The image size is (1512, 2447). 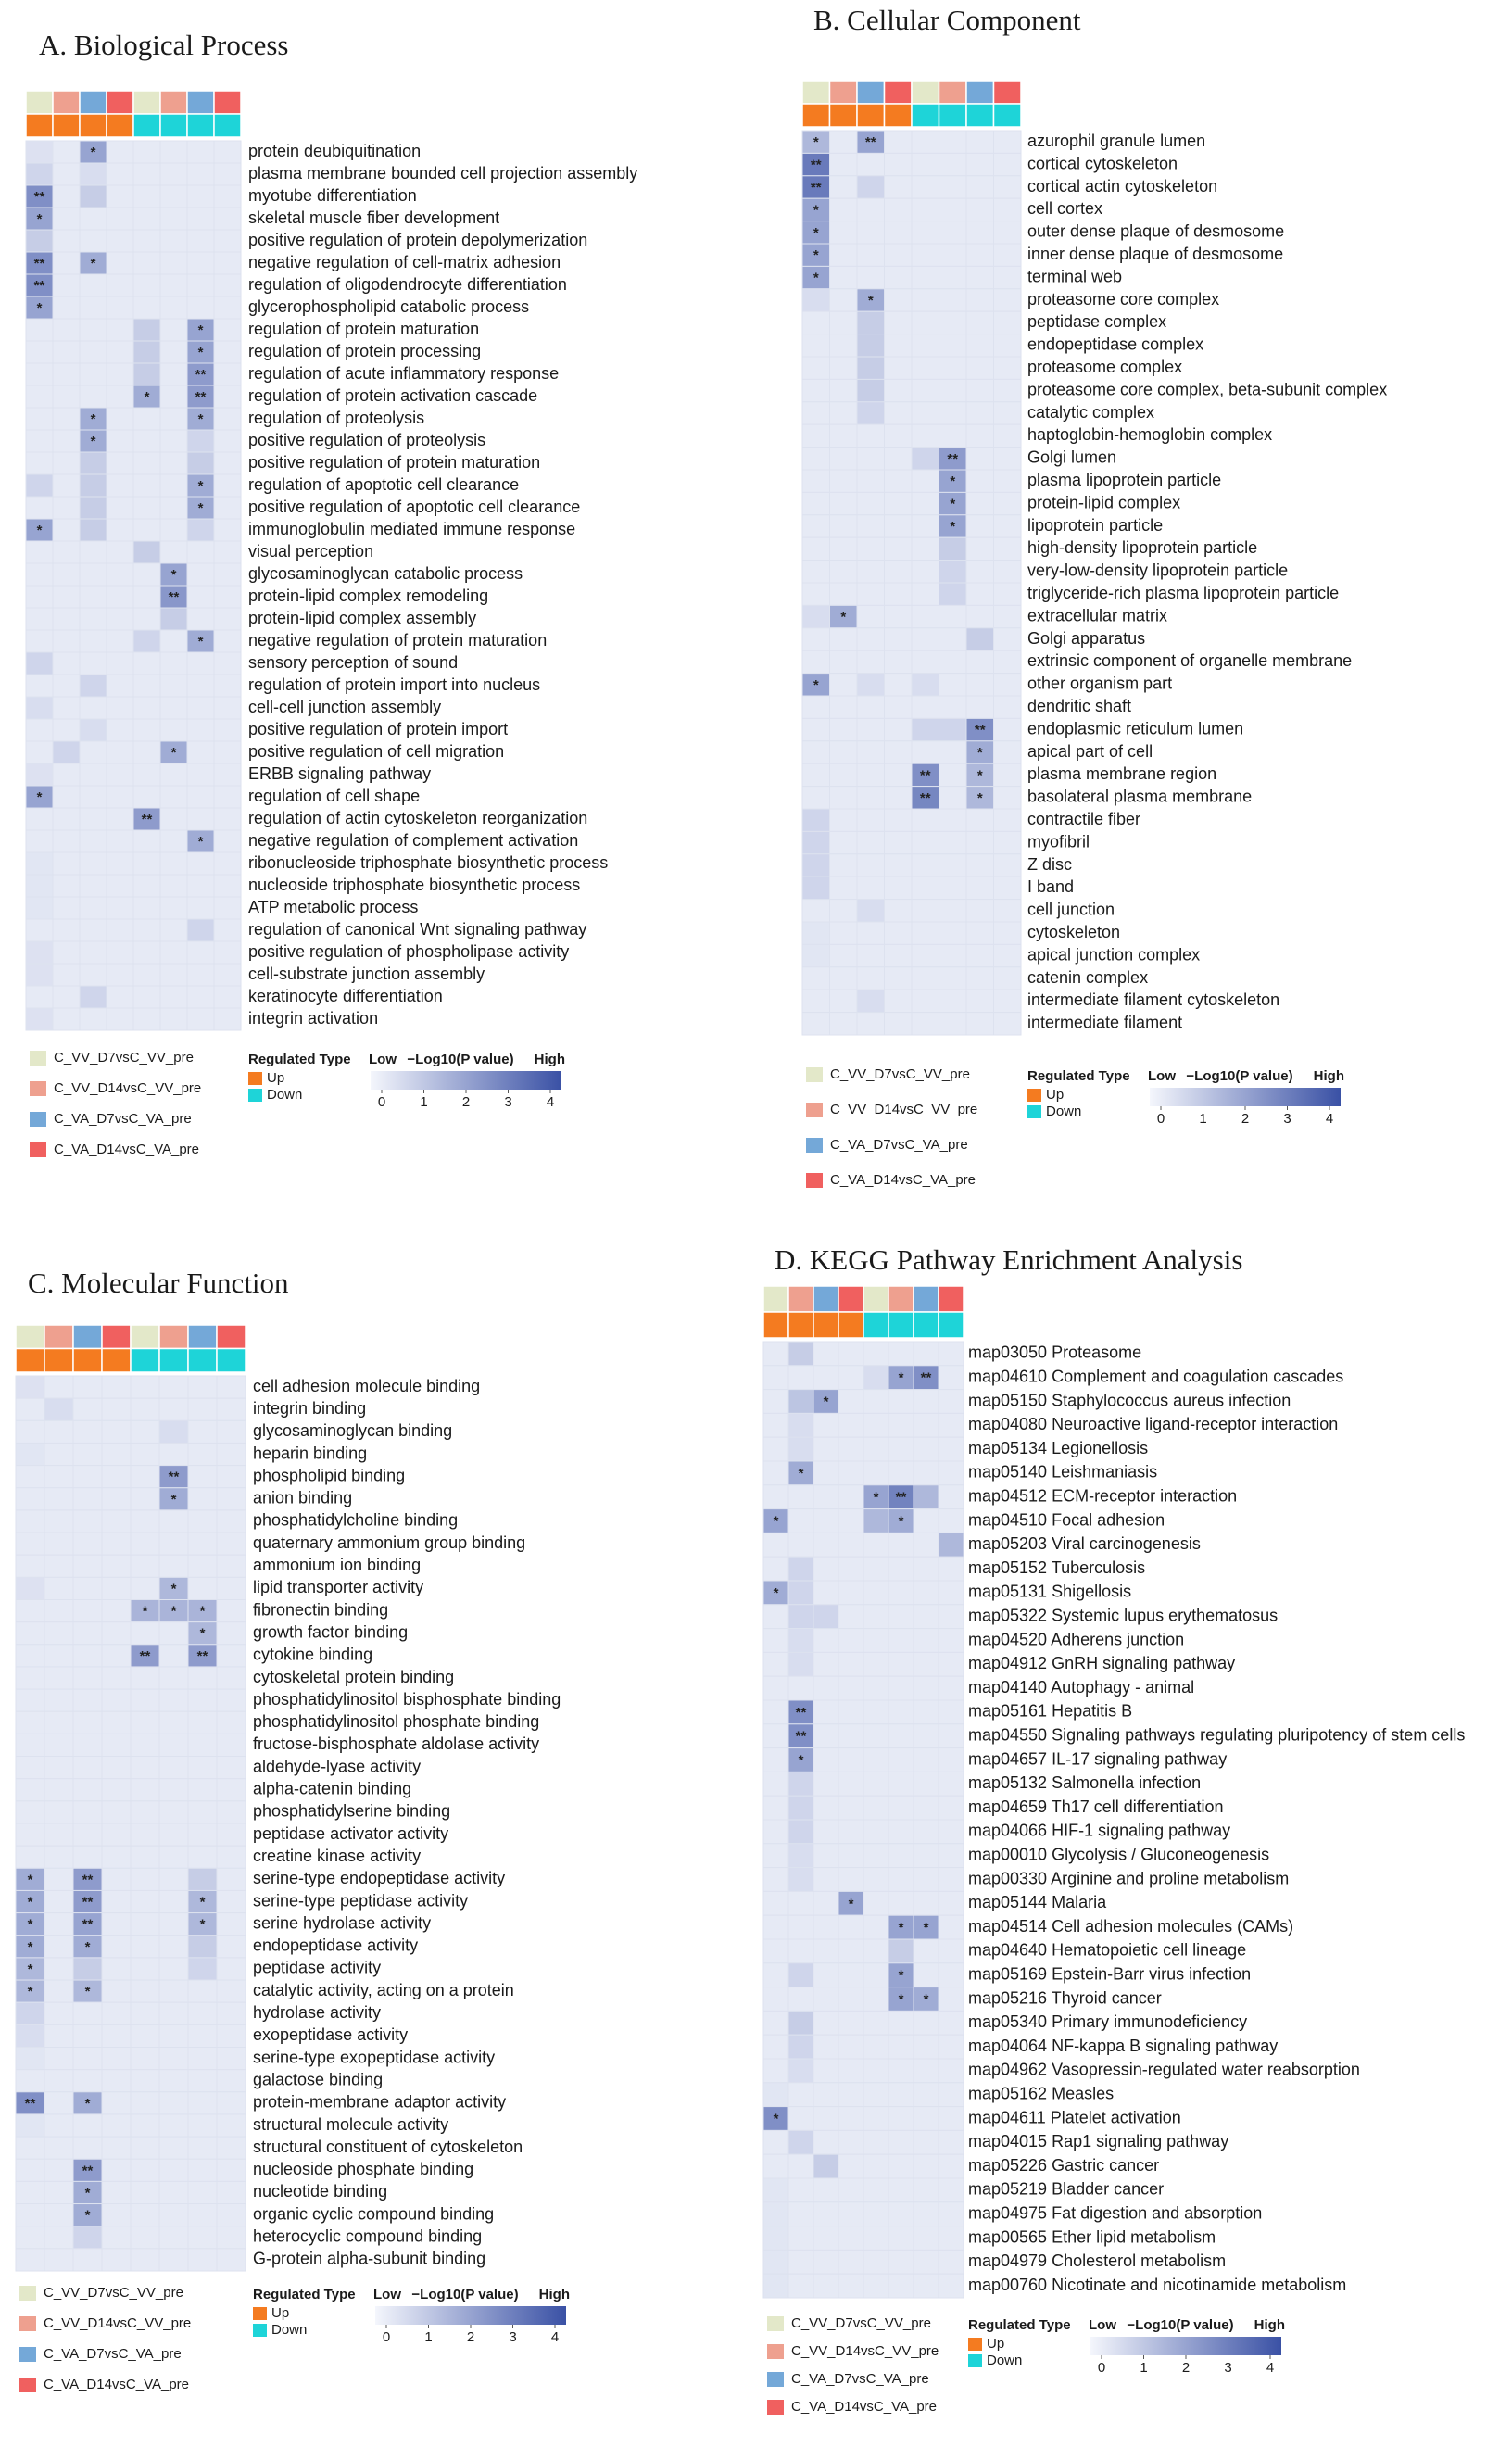 I want to click on row-label: map05203 Viral carcinogenesis, so click(x=1084, y=1543).